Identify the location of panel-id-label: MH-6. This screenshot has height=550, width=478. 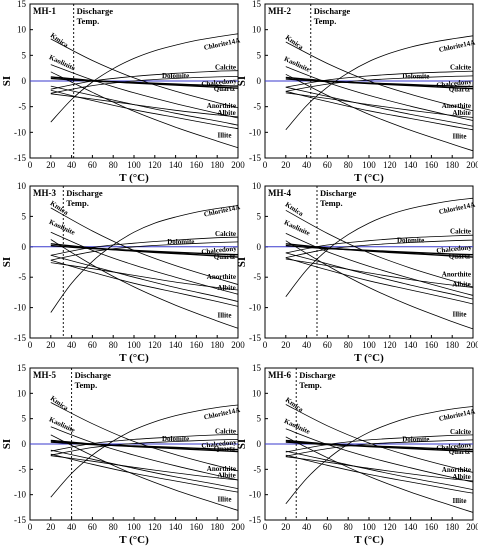
(279, 375).